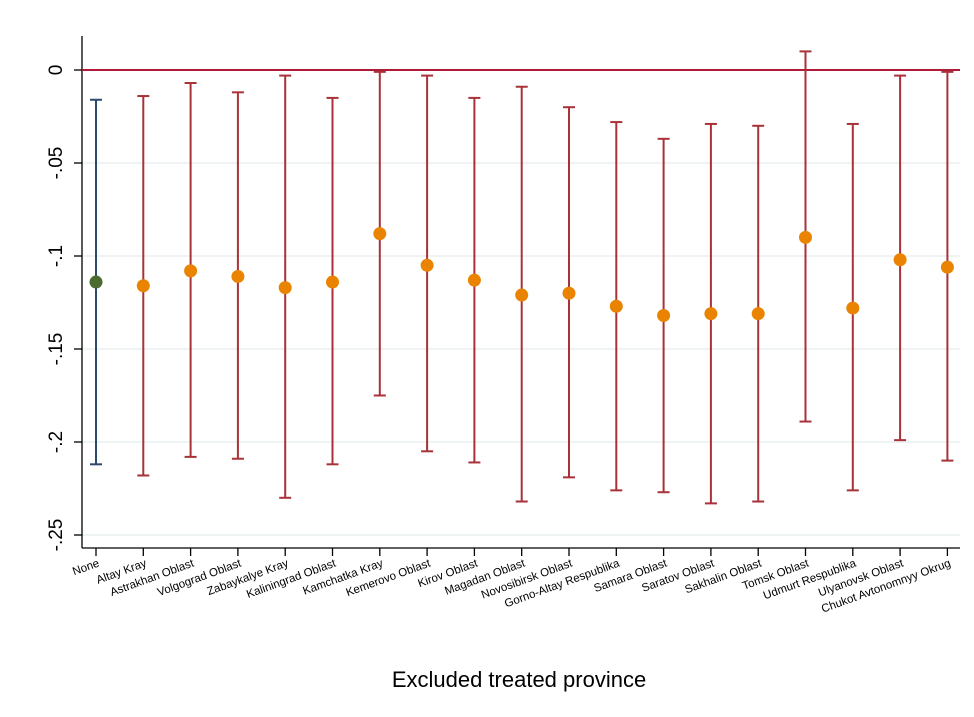 The image size is (974, 717). Describe the element at coordinates (56, 256) in the screenshot. I see `y-tick-label: -.1` at that location.